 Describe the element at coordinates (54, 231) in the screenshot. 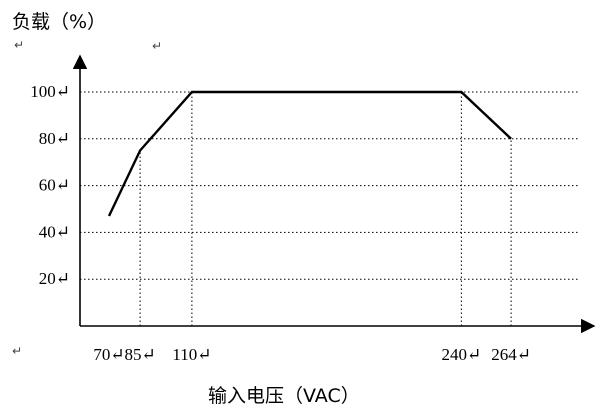

I see `y-tick-label: 40↵` at that location.